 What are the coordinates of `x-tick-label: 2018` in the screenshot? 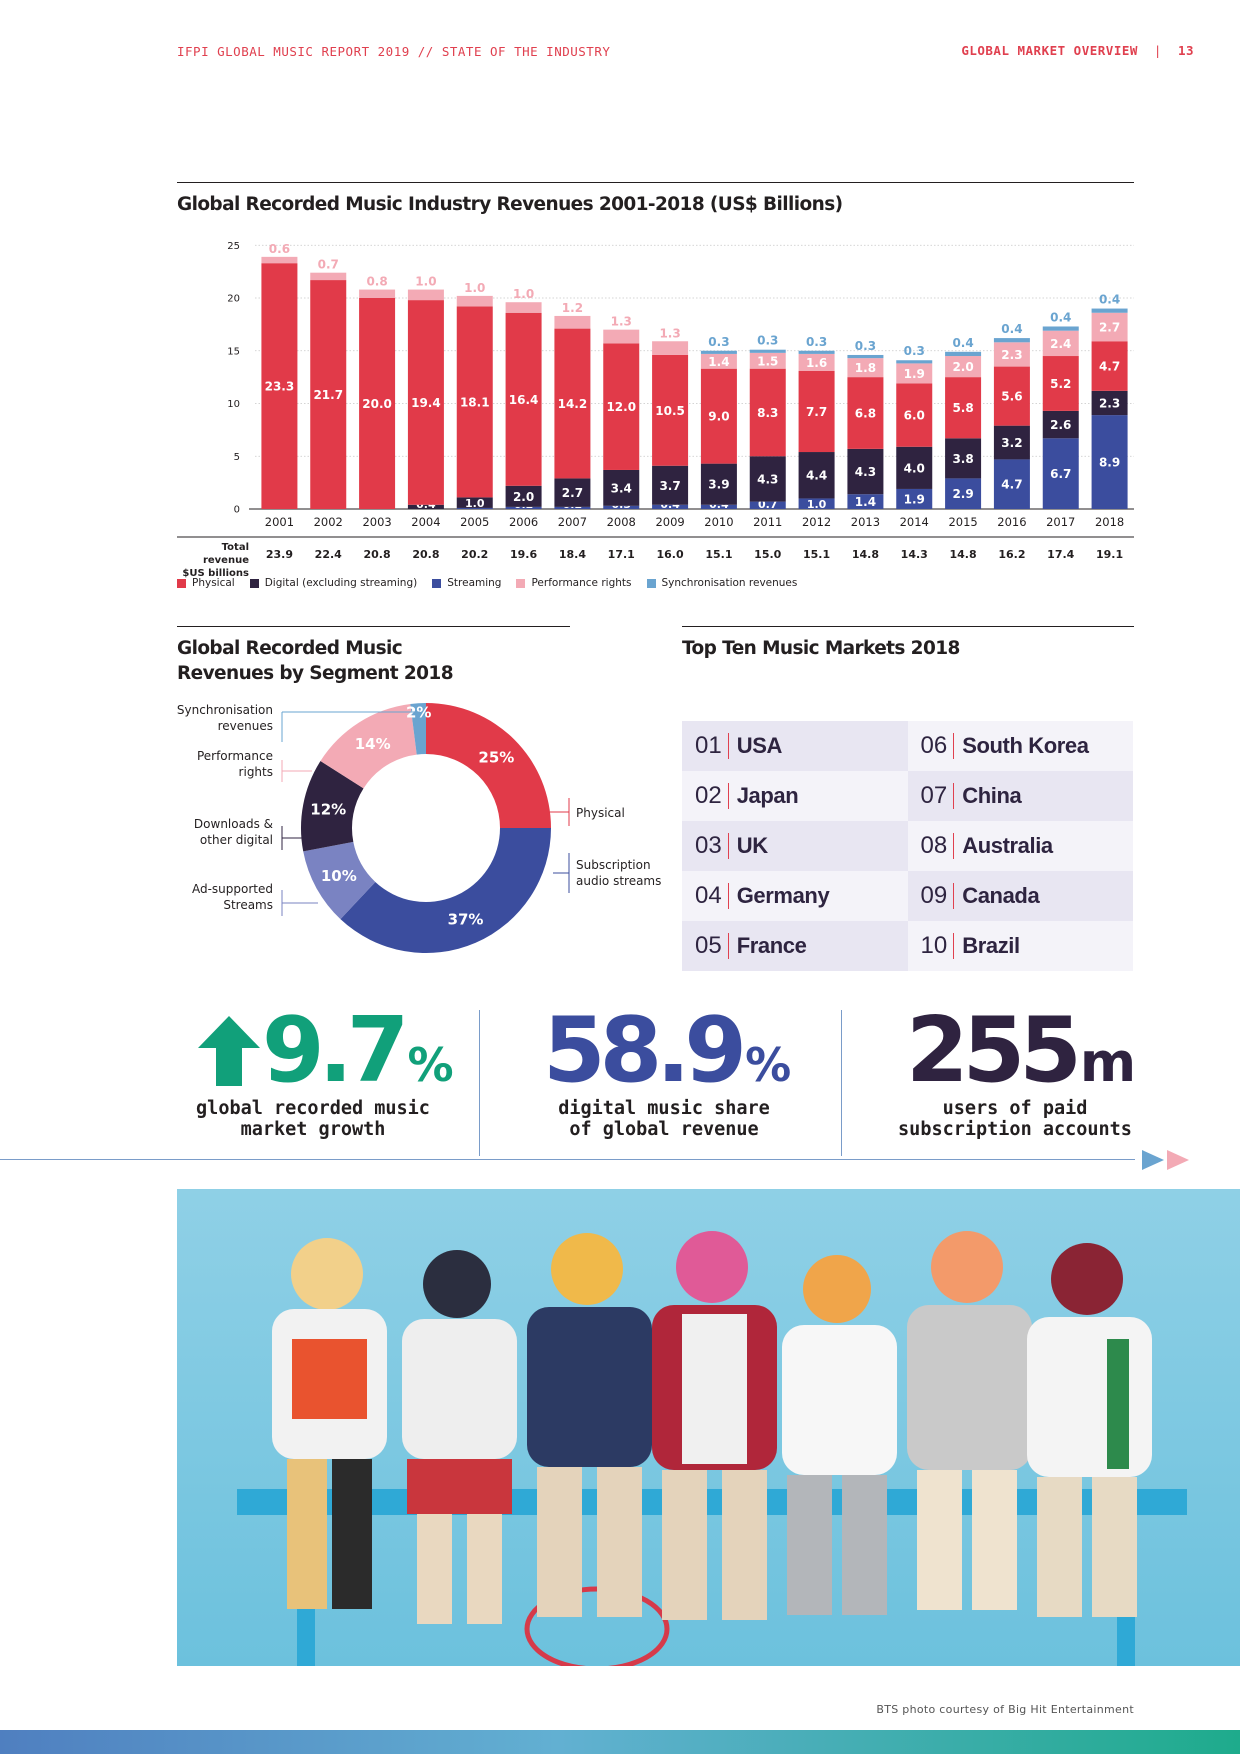 It's located at (1109, 522).